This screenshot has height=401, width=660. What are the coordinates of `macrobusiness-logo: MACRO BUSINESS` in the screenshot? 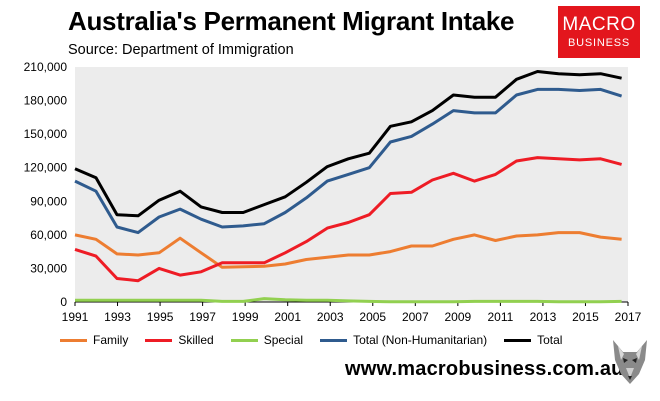 It's located at (599, 32).